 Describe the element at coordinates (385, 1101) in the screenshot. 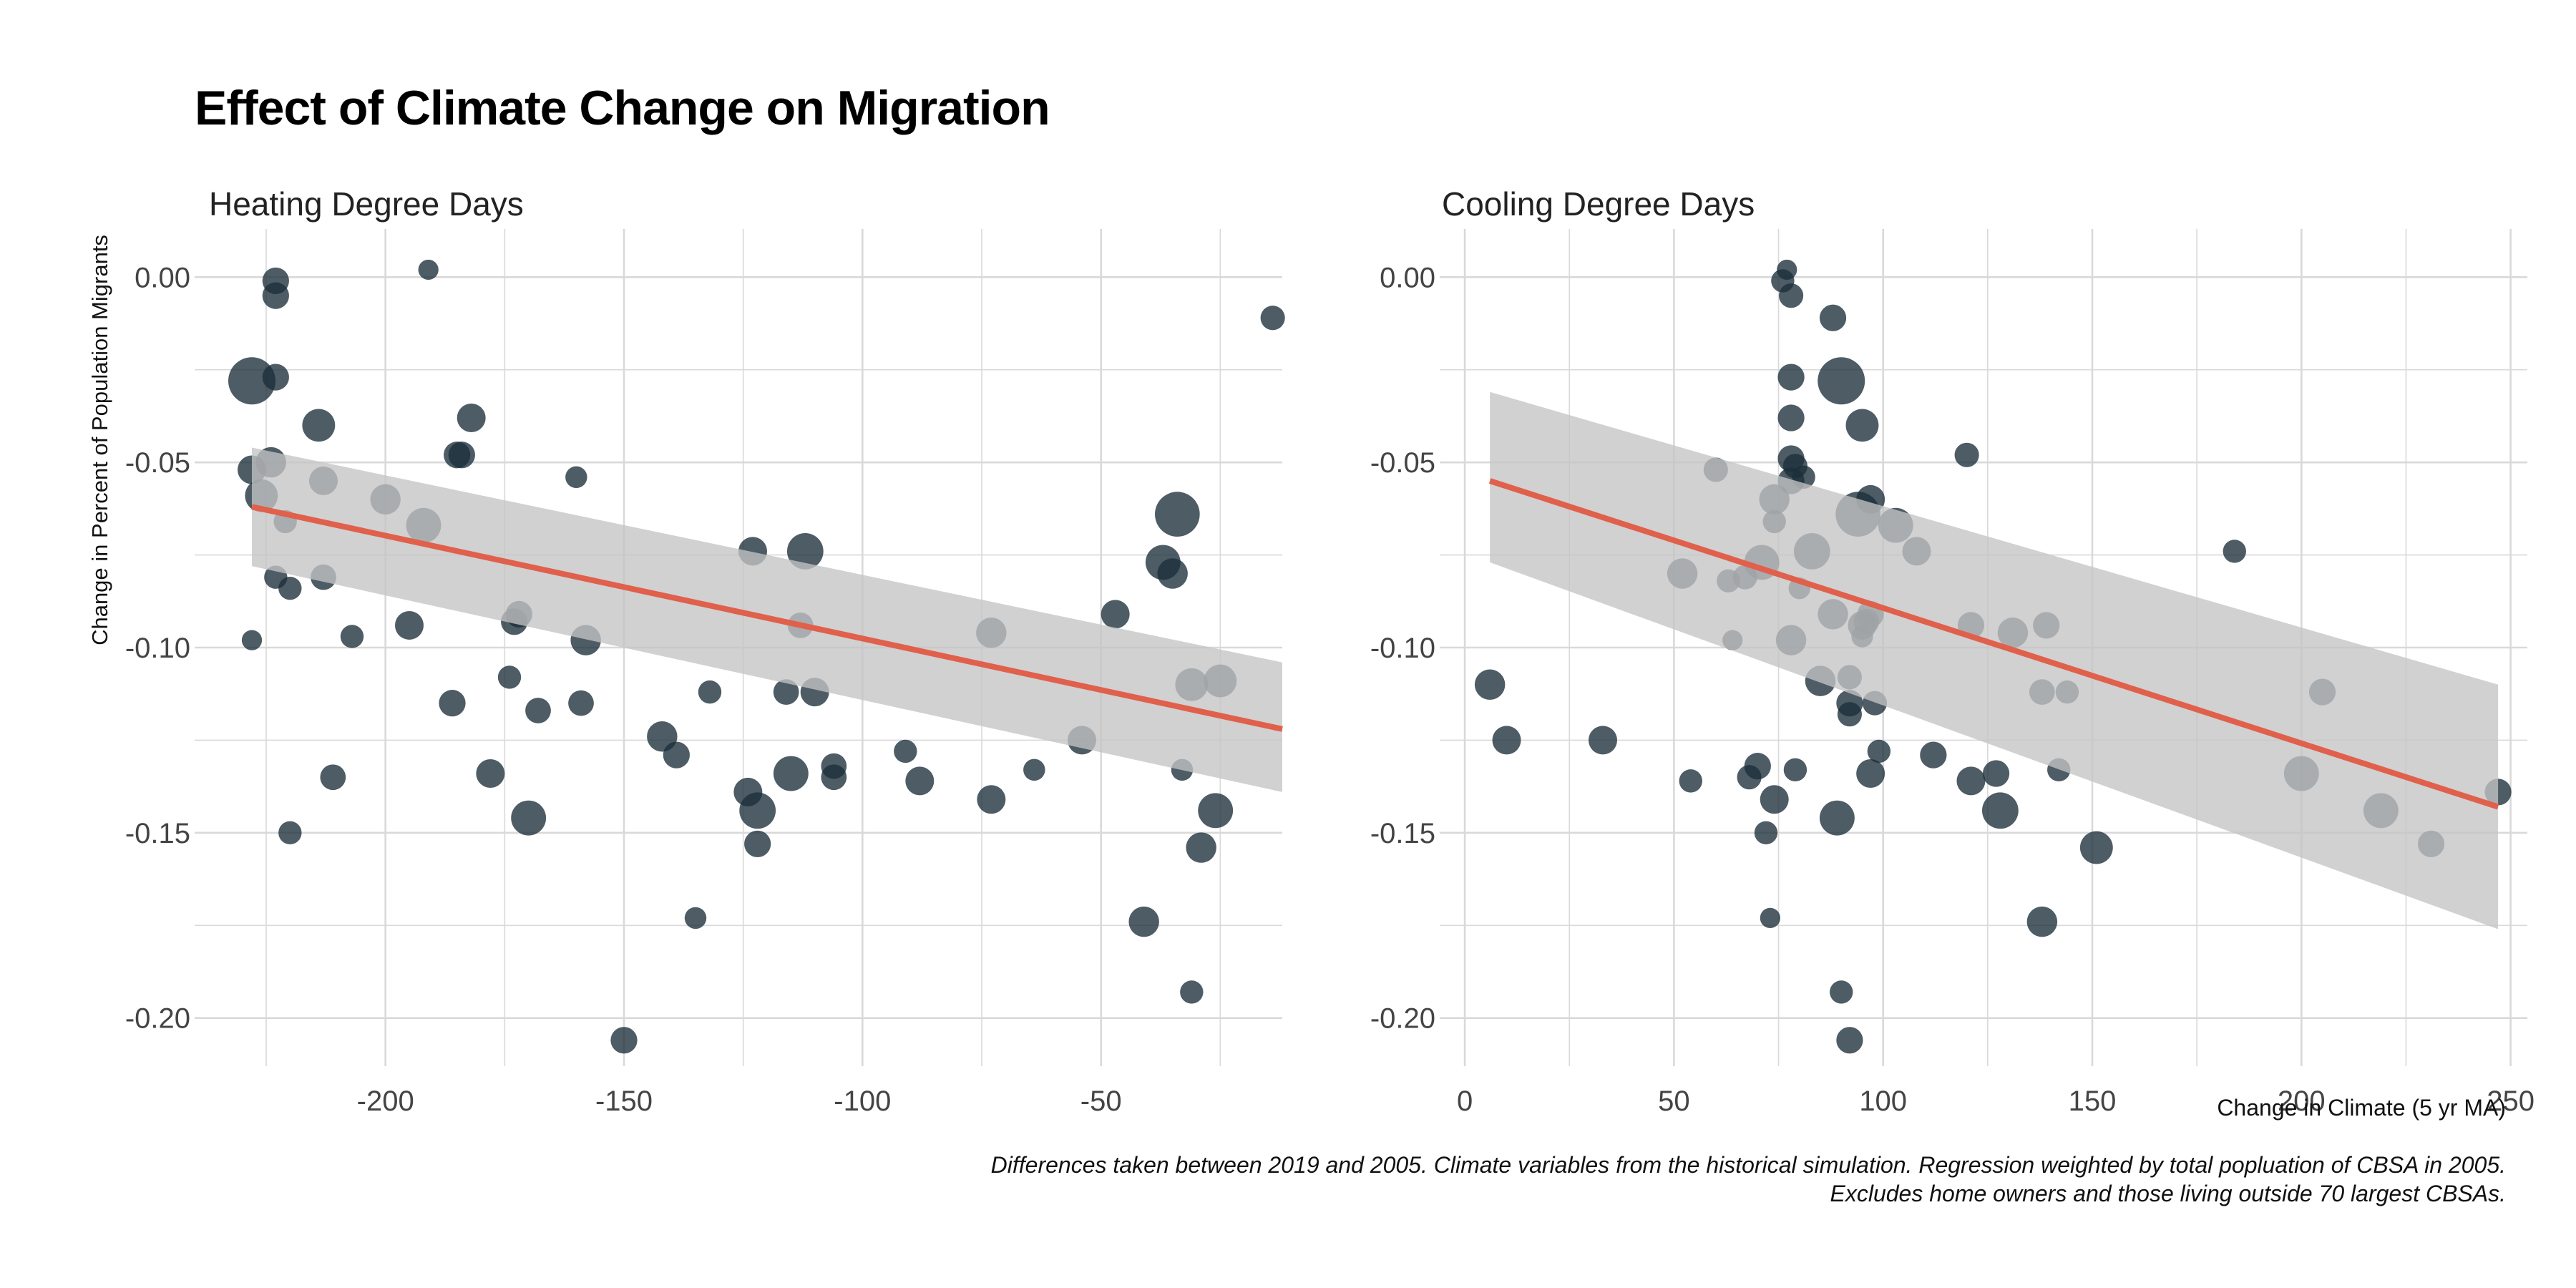

I see `x-tick-label: -200` at that location.